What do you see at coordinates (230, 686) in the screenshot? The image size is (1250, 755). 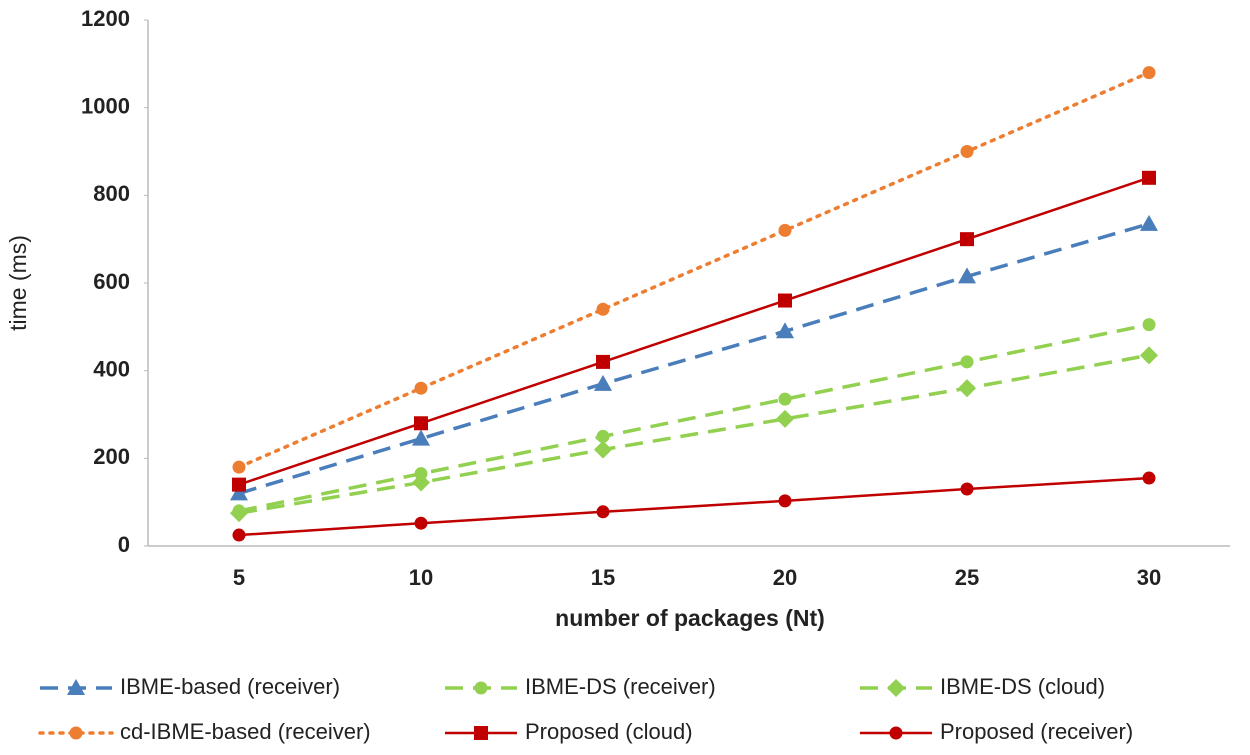 I see `legend-label: IBME-based (receiver)` at bounding box center [230, 686].